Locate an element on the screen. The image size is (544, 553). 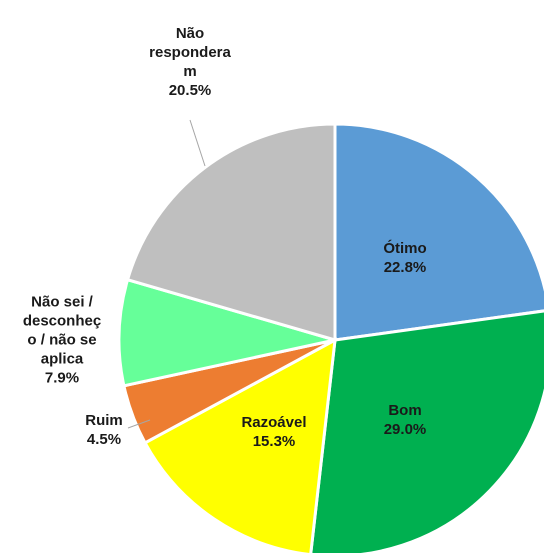
category-label: Ótimo is located at coordinates (405, 248).